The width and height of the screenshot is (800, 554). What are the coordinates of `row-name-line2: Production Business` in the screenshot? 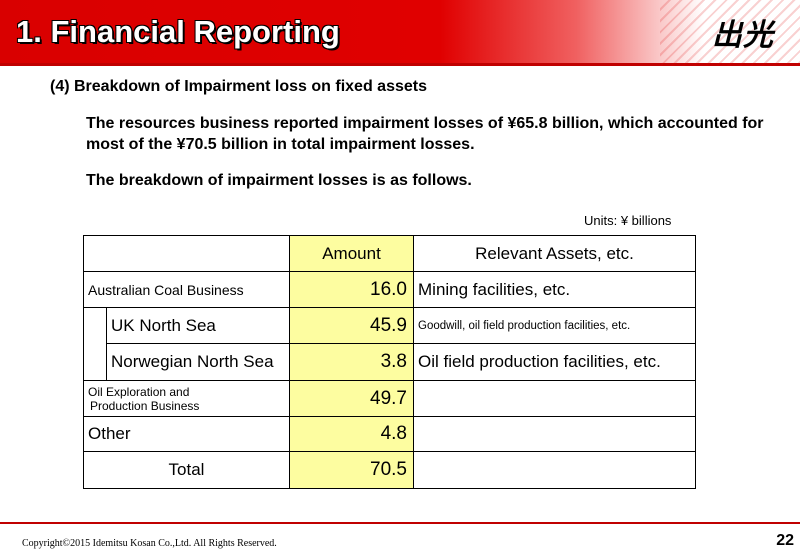 It's located at (145, 405).